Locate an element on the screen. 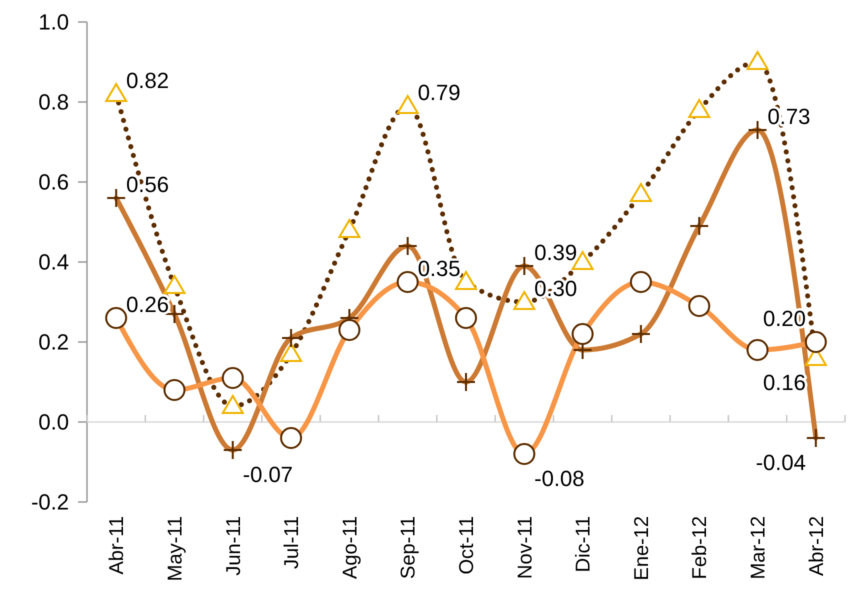 The image size is (850, 612). x-tick-label: May-11 is located at coordinates (175, 549).